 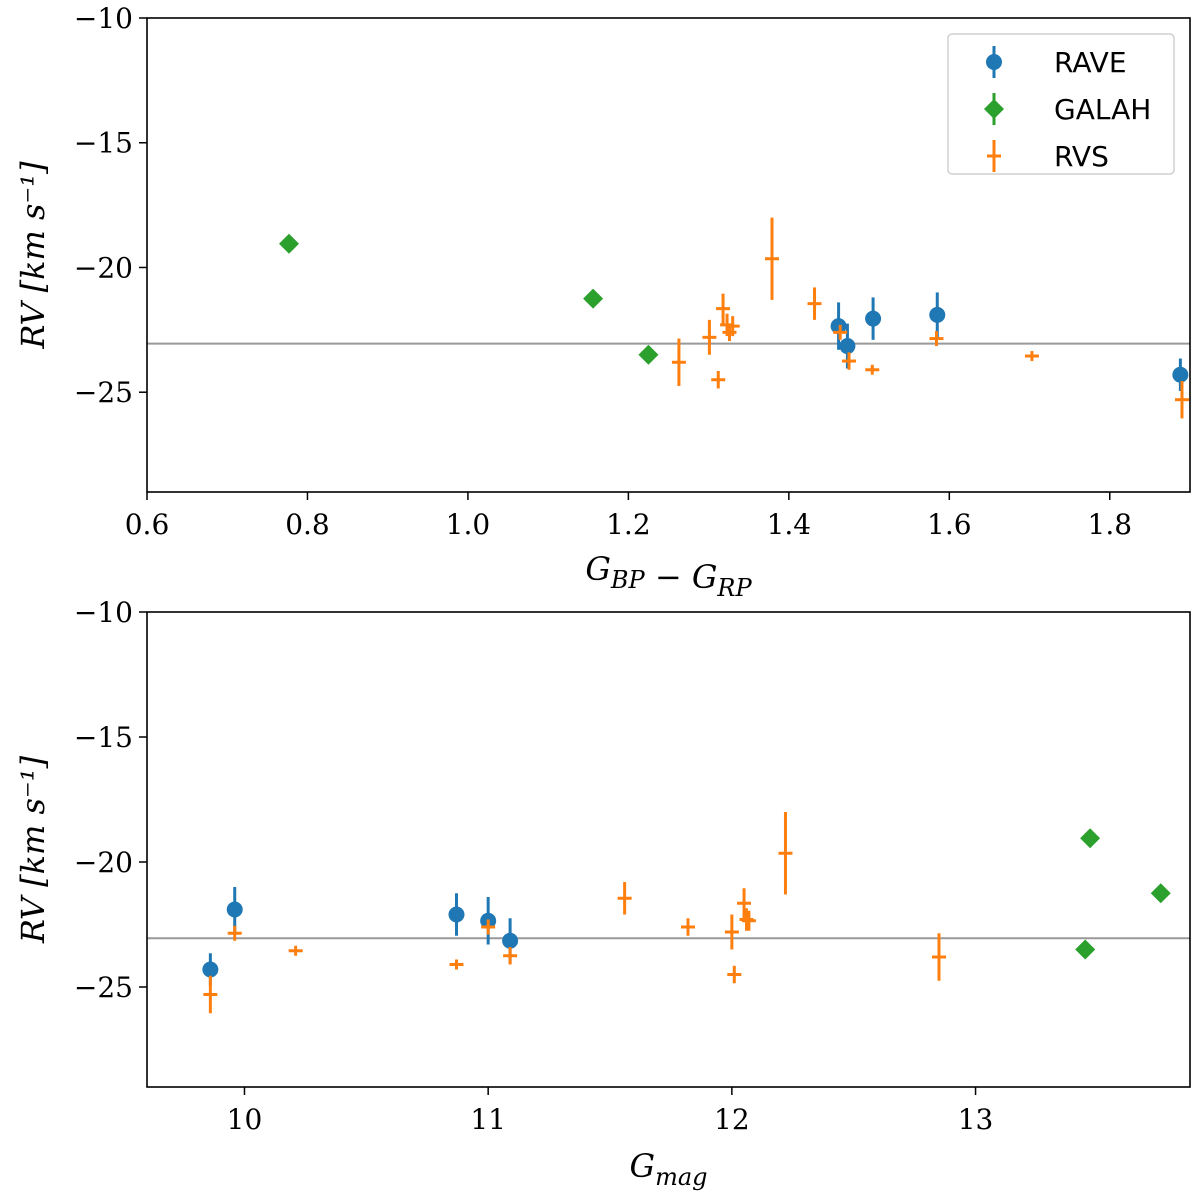 I want to click on chart-1-ylabel: RV [km s⁻¹], so click(x=33, y=849).